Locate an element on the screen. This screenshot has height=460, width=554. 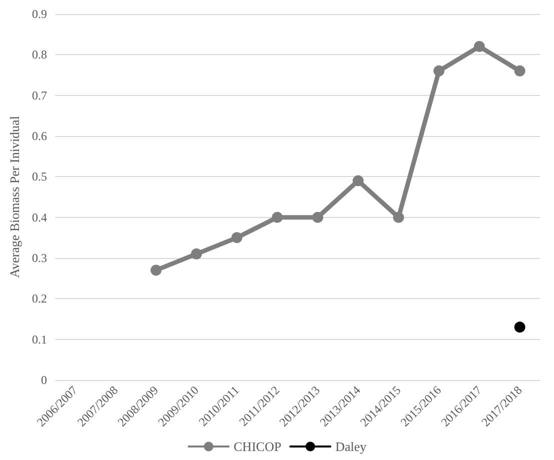
y-tick-label: 0.7 is located at coordinates (39, 95).